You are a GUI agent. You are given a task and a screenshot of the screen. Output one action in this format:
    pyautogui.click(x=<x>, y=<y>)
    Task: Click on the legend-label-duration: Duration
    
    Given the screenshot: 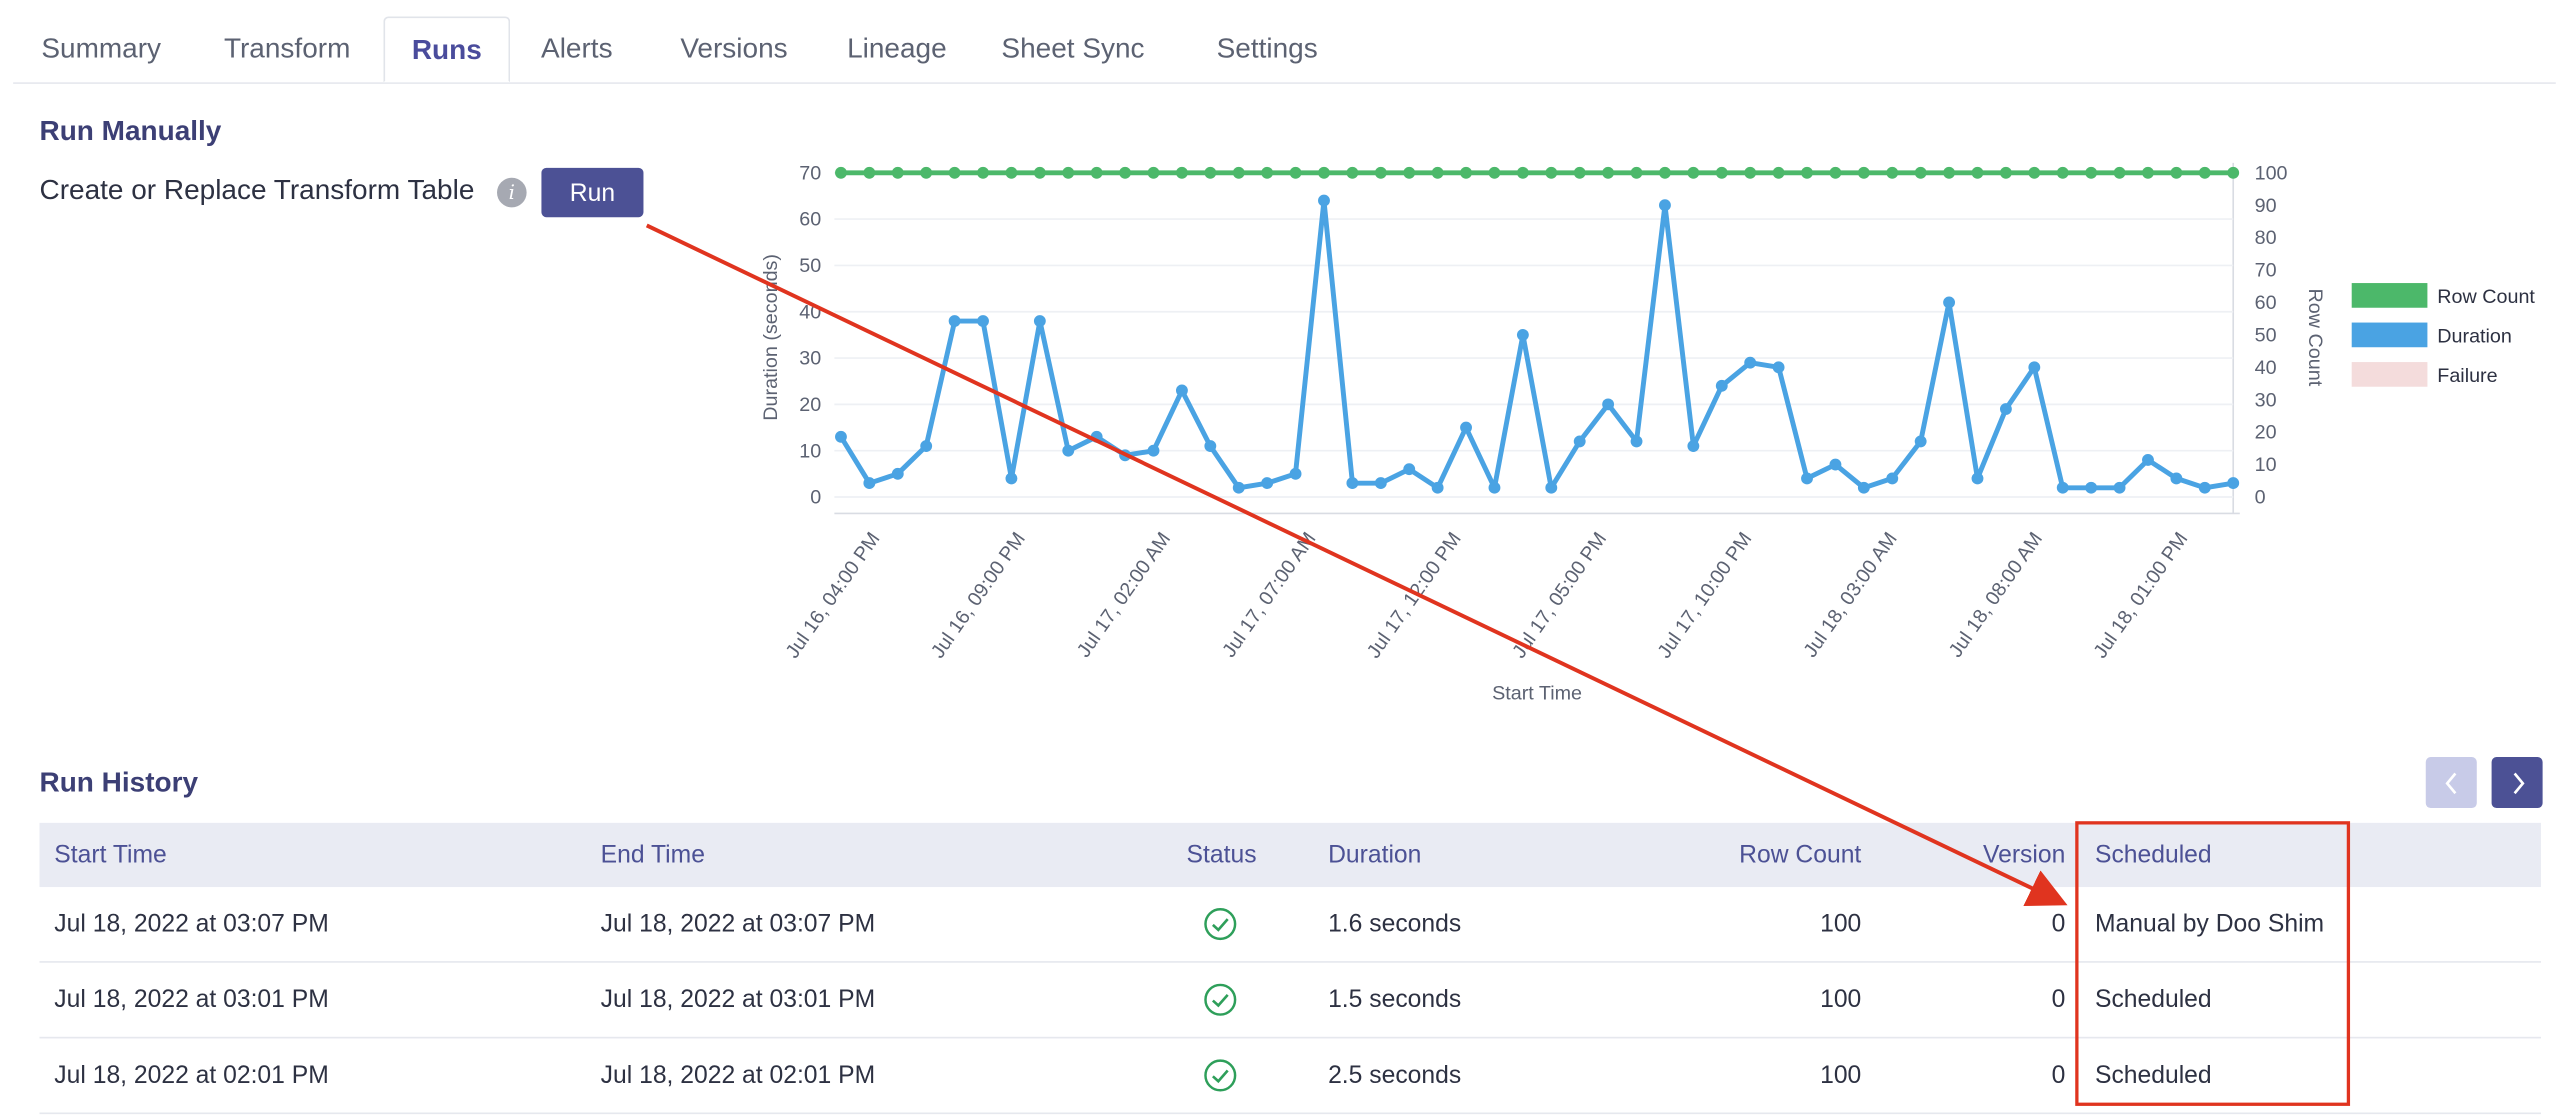 What is the action you would take?
    pyautogui.click(x=2474, y=336)
    